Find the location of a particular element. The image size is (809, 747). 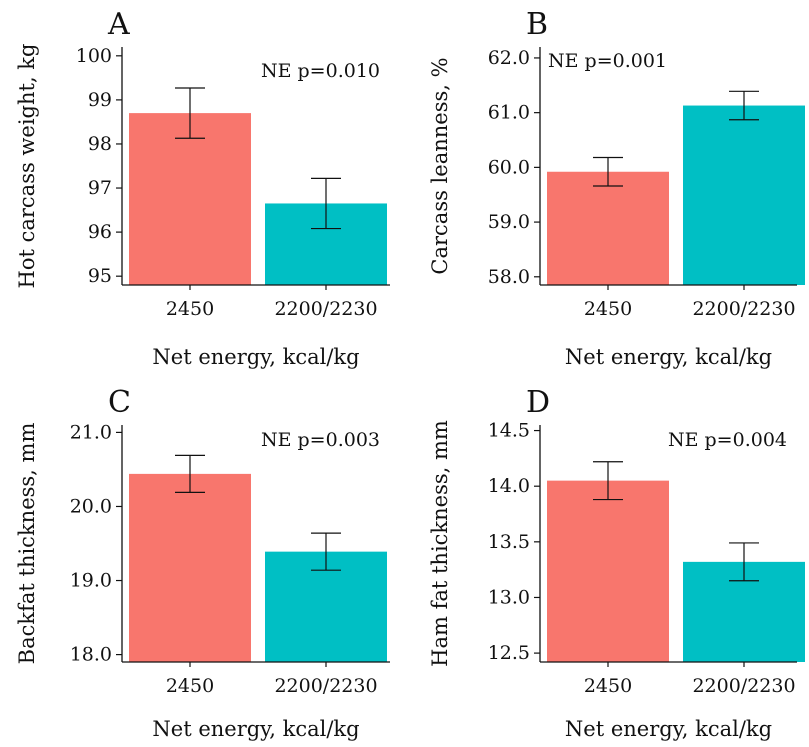

panel-label: A is located at coordinates (118, 24).